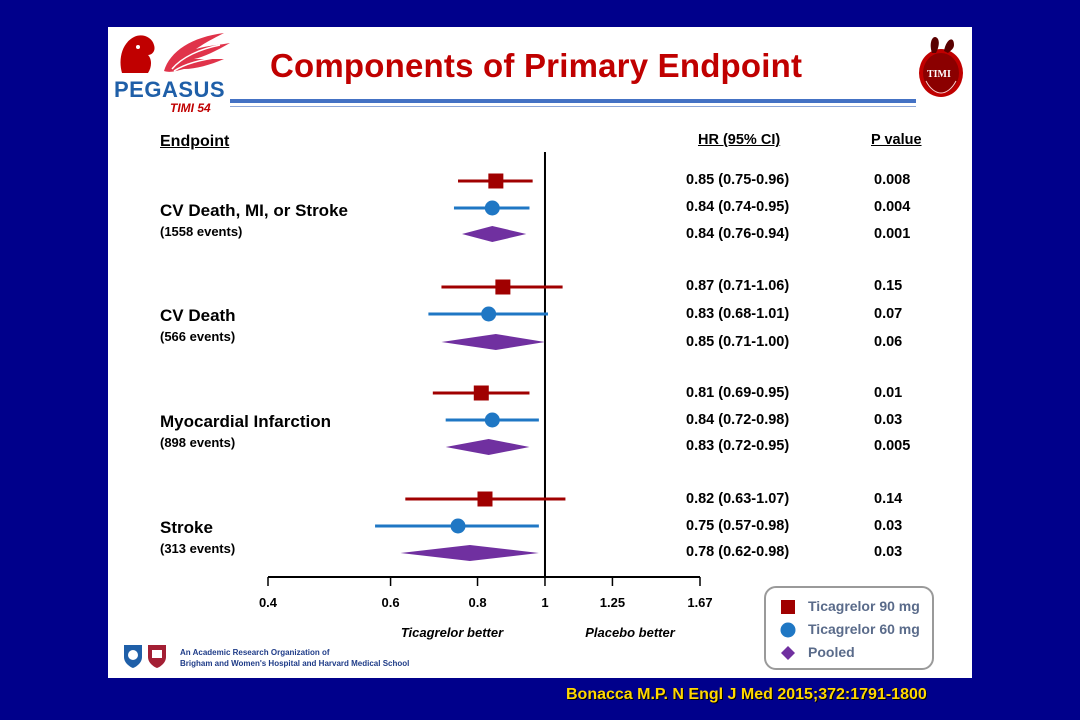 Image resolution: width=1080 pixels, height=720 pixels. Describe the element at coordinates (536, 65) in the screenshot. I see `page-title: Components of Primary Endpoint` at that location.